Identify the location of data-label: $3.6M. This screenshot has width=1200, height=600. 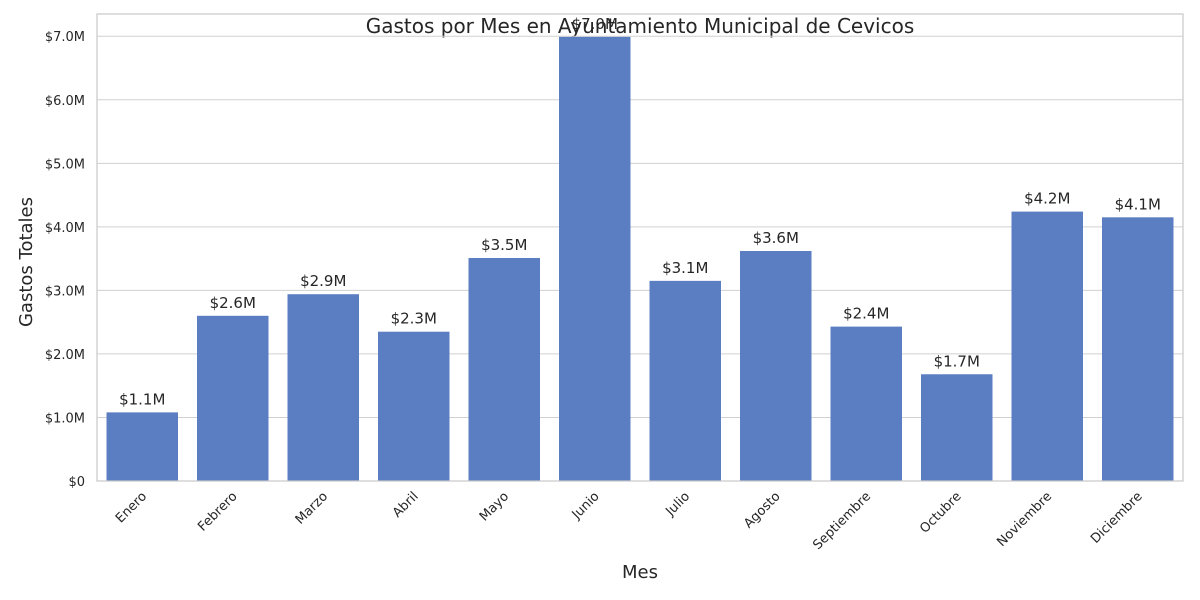
(776, 238).